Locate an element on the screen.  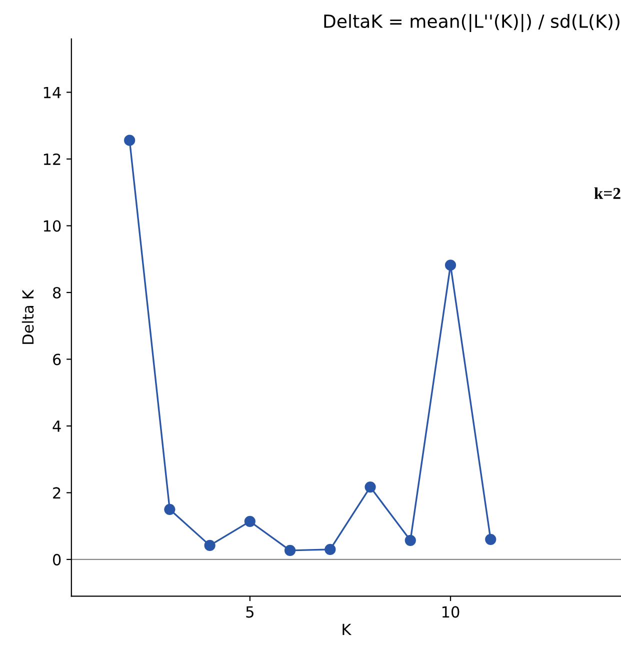
y-tick-label: 12 is located at coordinates (52, 159).